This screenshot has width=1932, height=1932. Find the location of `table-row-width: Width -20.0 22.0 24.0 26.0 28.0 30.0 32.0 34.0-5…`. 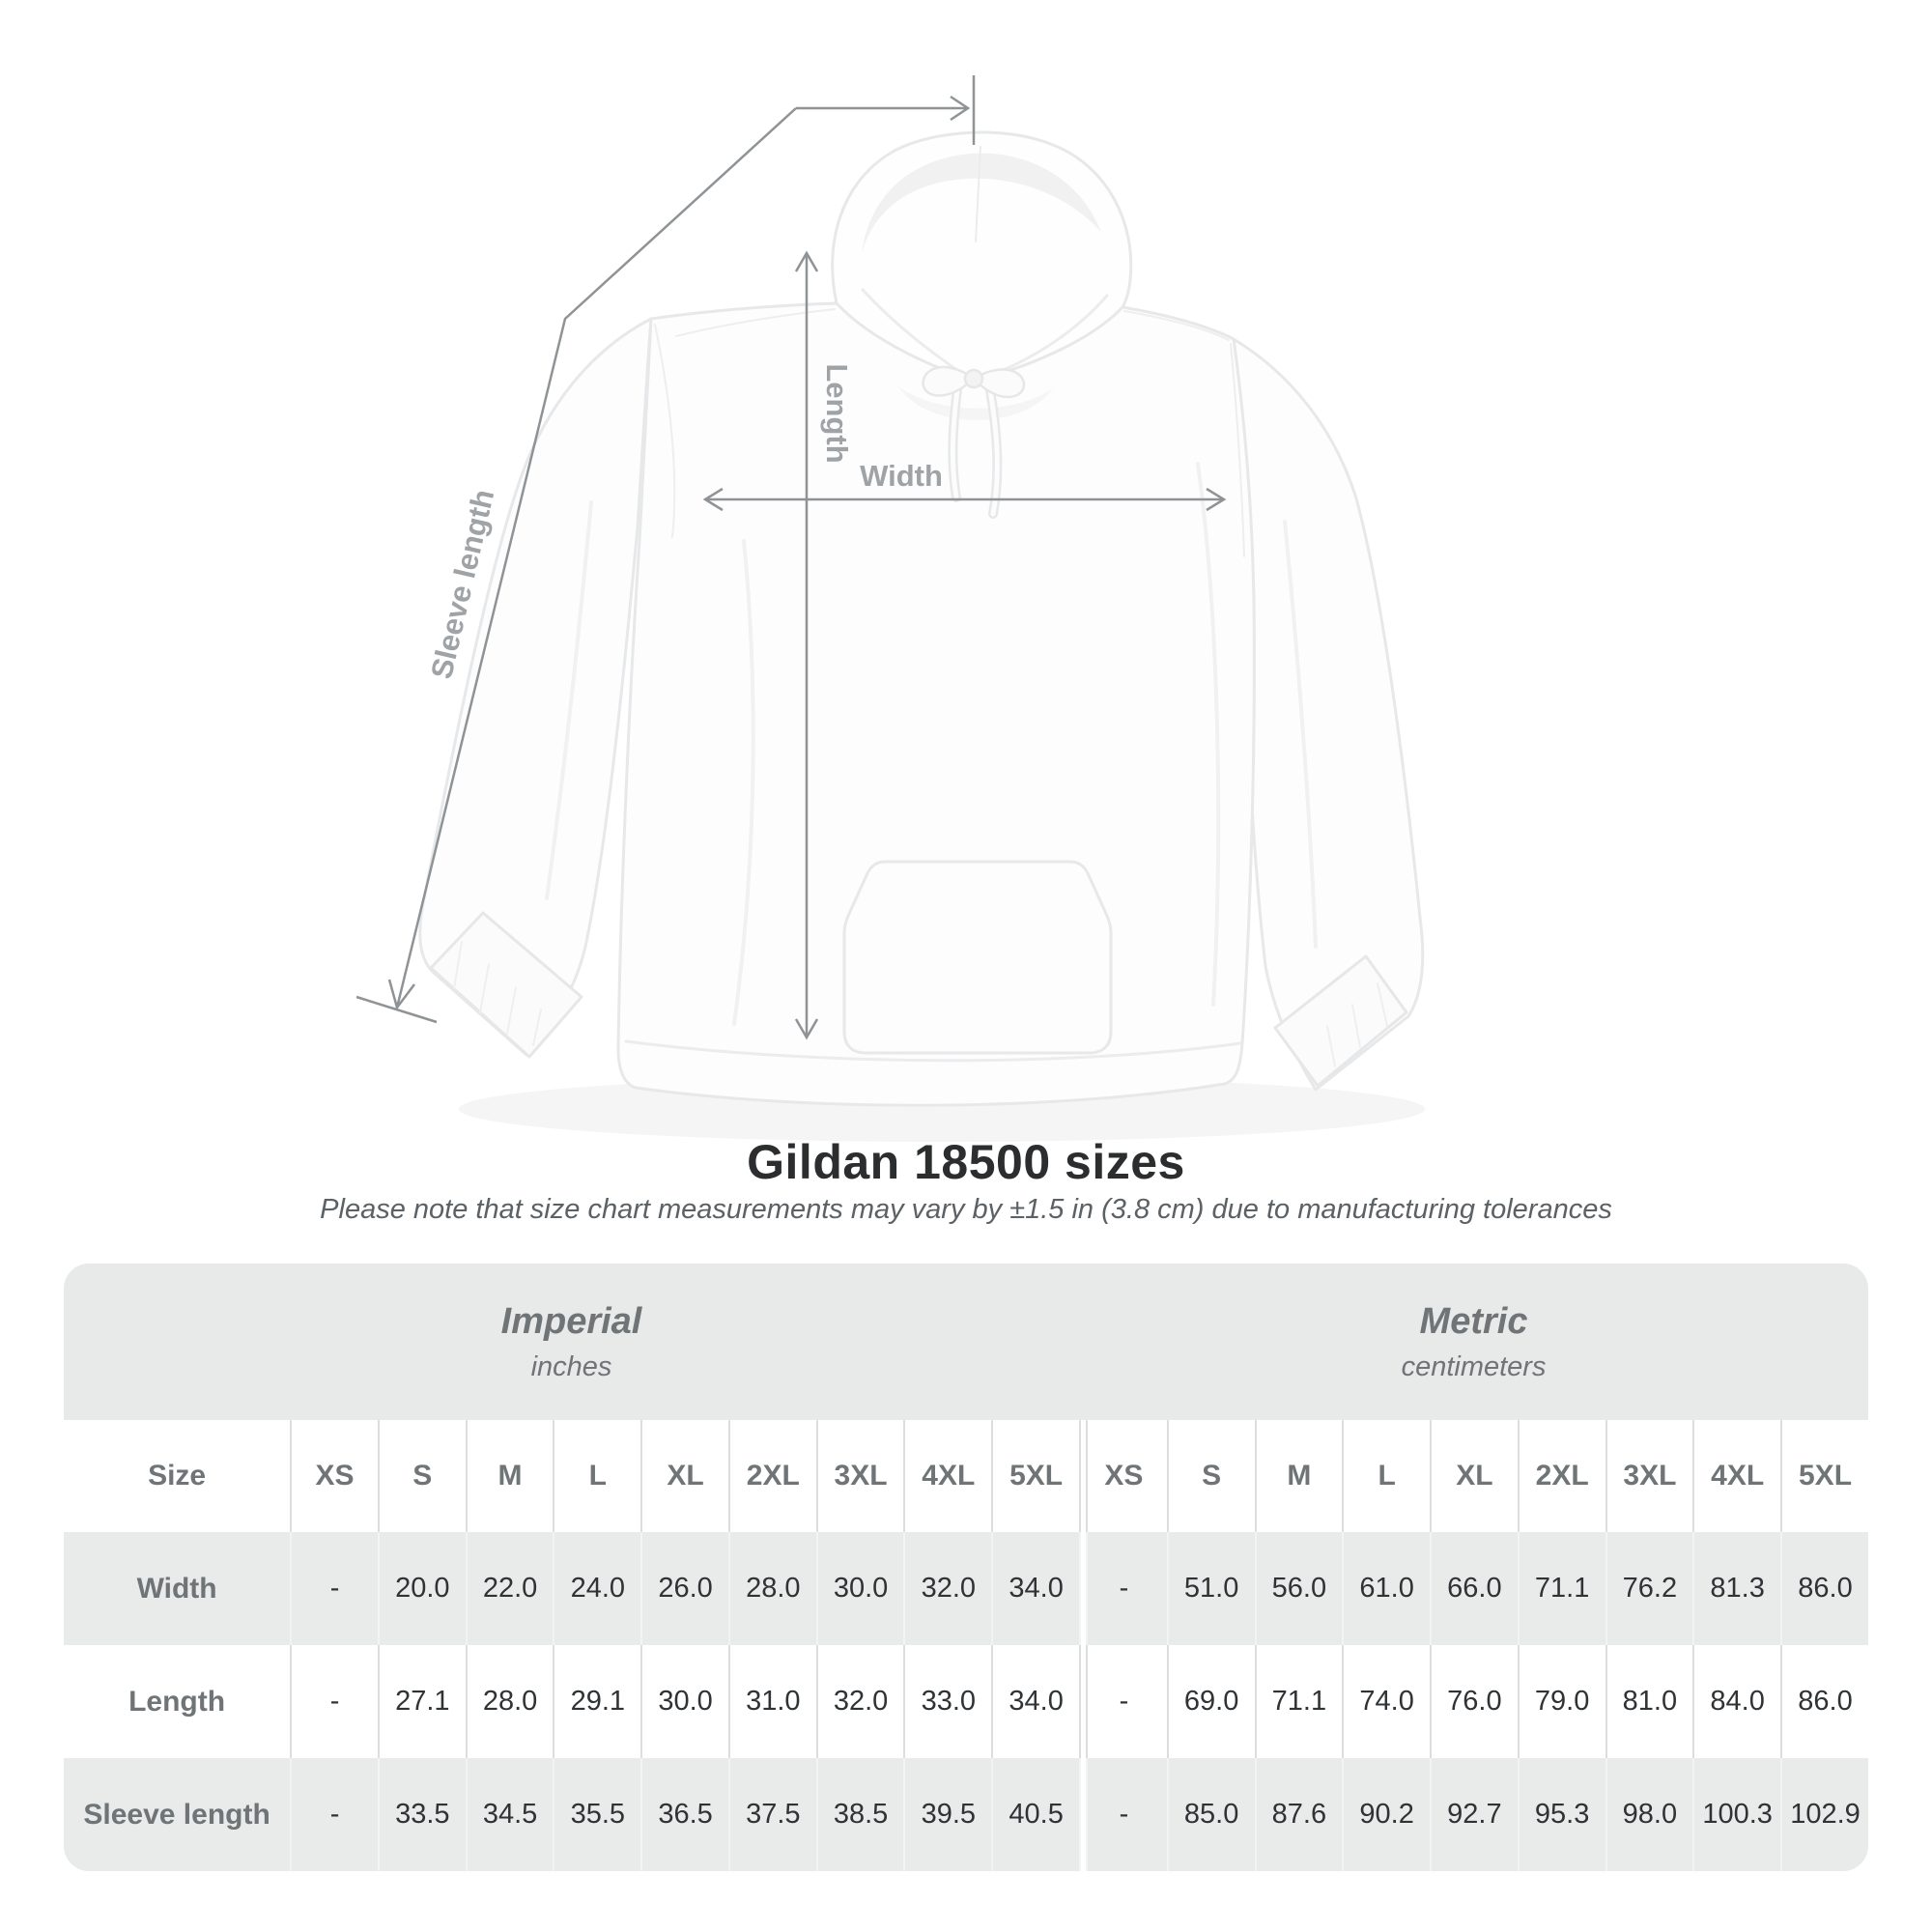

table-row-width: Width -20.0 22.0 24.0 26.0 28.0 30.0 32.0 34.0-5… is located at coordinates (966, 1588).